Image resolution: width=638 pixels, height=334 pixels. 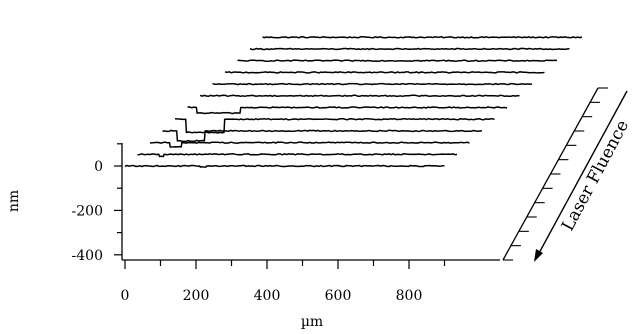 What do you see at coordinates (538, 255) in the screenshot?
I see `fluence-arrow-head` at bounding box center [538, 255].